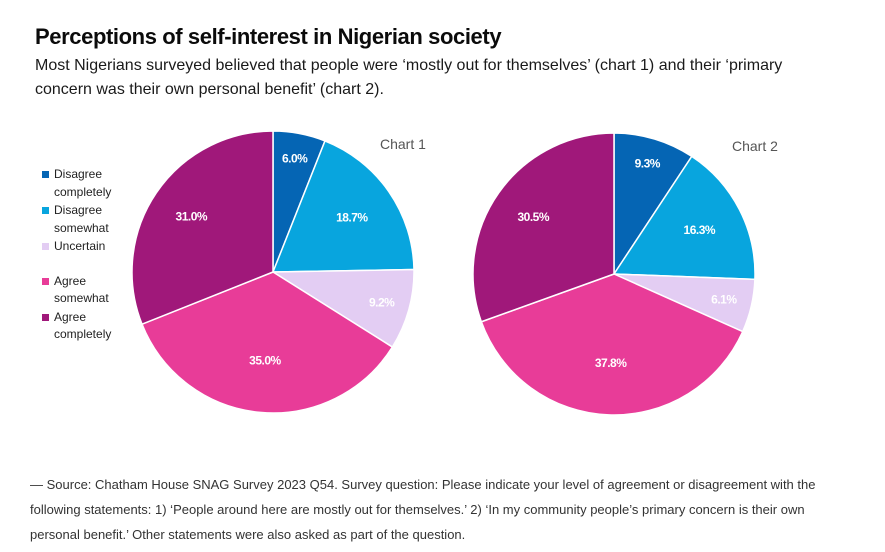  What do you see at coordinates (403, 144) in the screenshot?
I see `pie-chart-title: Chart 1` at bounding box center [403, 144].